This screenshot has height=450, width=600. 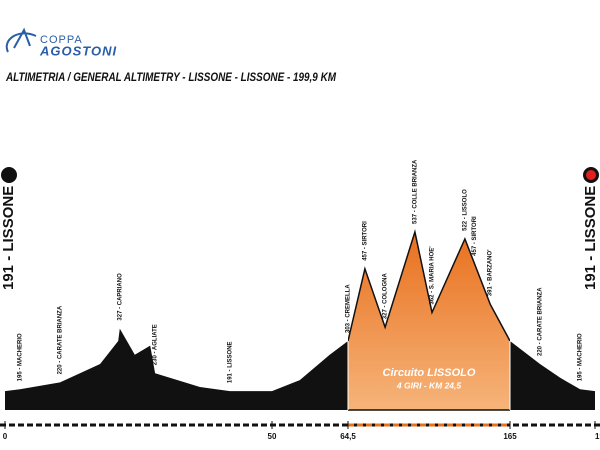 What do you see at coordinates (8, 238) in the screenshot?
I see `start-label: 191 - LISSONE` at bounding box center [8, 238].